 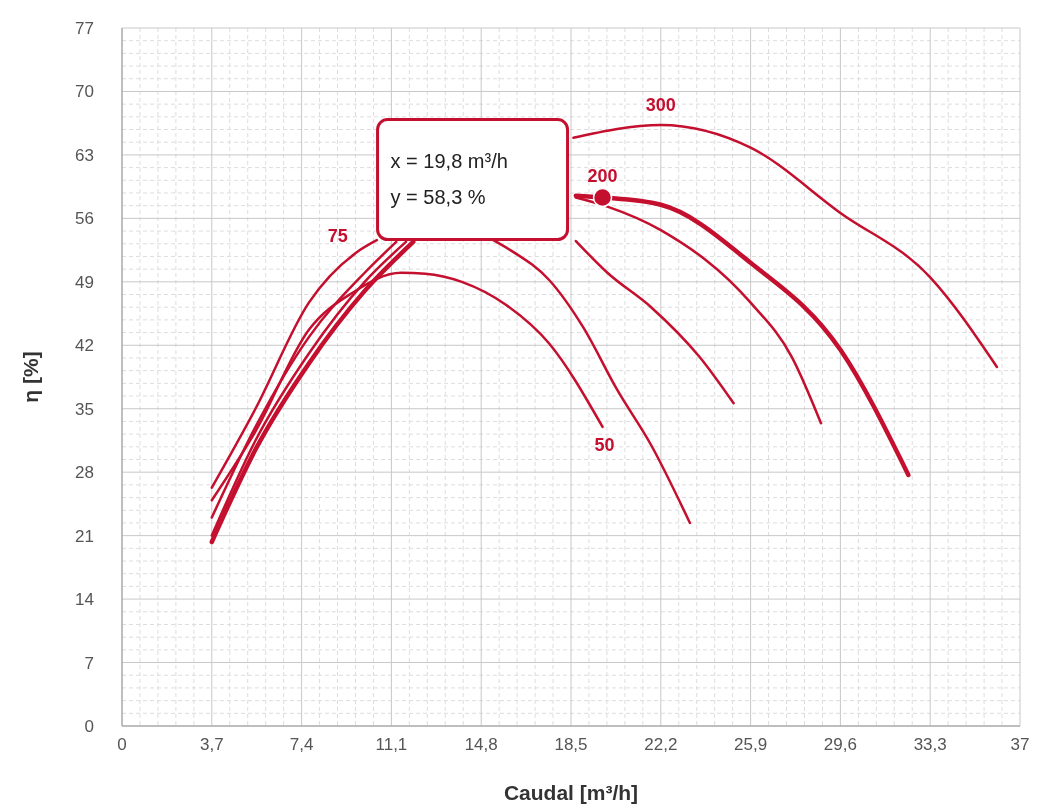 I want to click on x-tick-label: 29,6, so click(x=840, y=744).